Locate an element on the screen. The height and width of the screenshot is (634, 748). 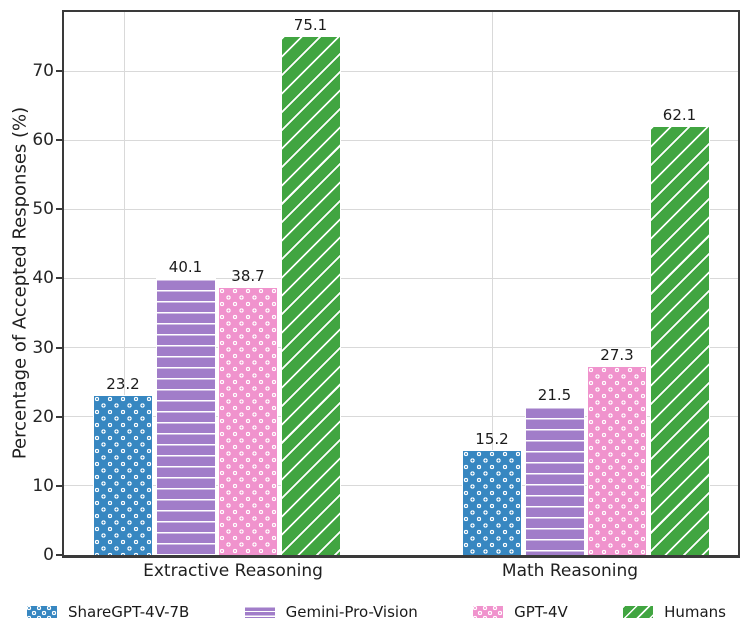
bar-value-label: 15.2 is located at coordinates (492, 439).